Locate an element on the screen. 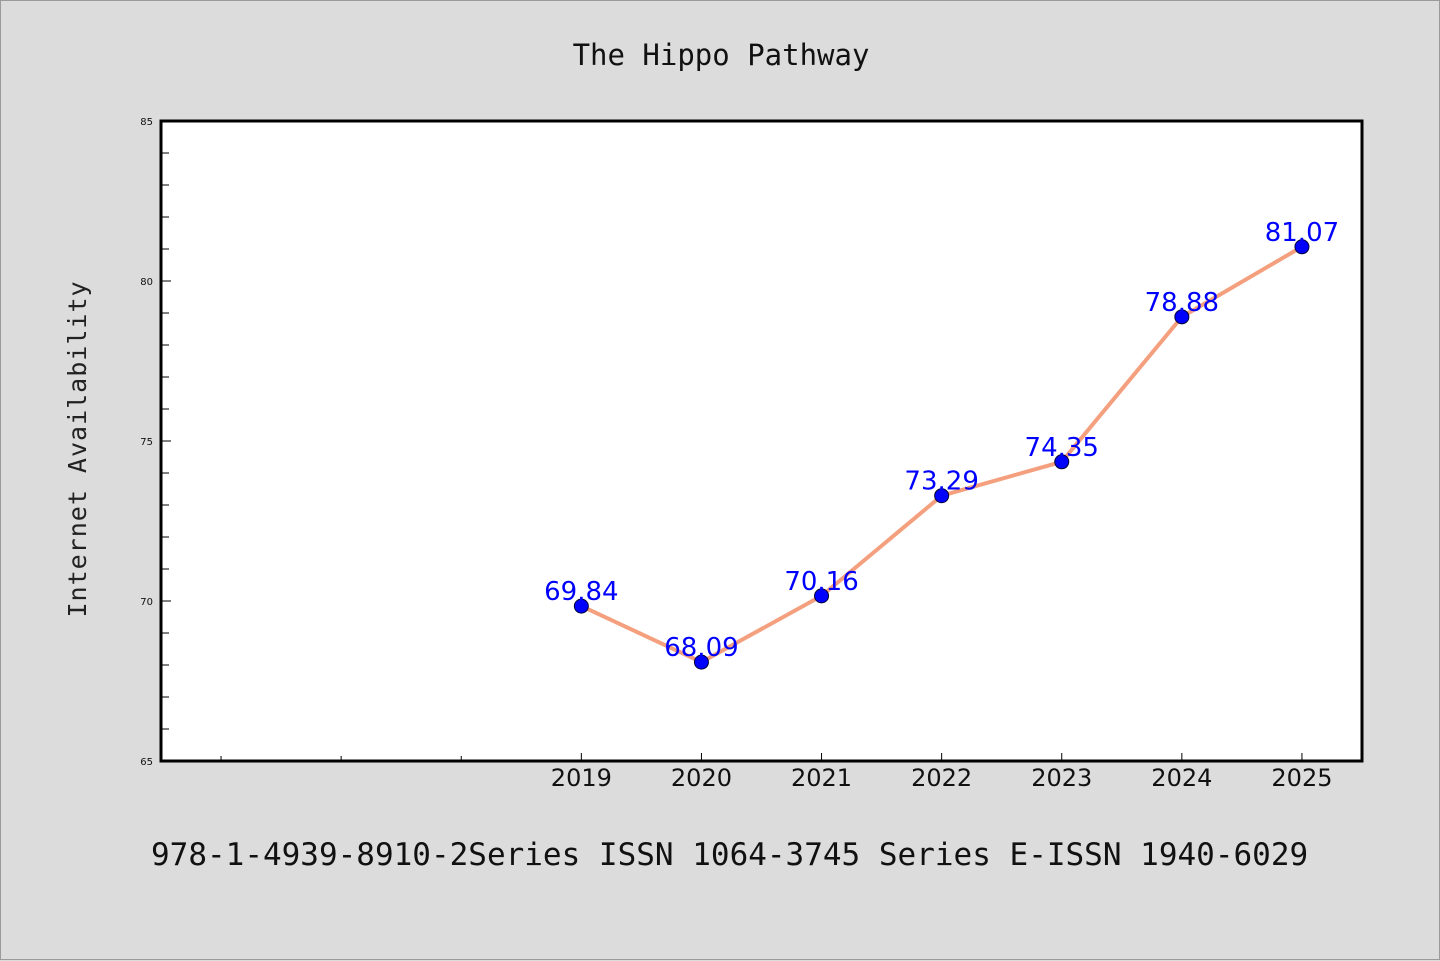 This screenshot has height=961, width=1440. x-axis-ticks: 2019 2020 2021 2022 2023 2024 2025 is located at coordinates (776, 772).